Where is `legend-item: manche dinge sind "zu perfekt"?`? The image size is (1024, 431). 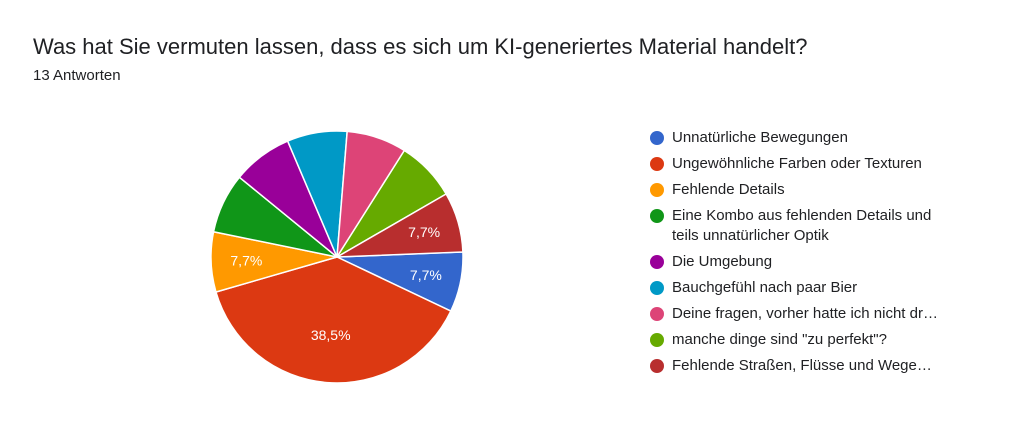 legend-item: manche dinge sind "zu perfekt"? is located at coordinates (820, 340).